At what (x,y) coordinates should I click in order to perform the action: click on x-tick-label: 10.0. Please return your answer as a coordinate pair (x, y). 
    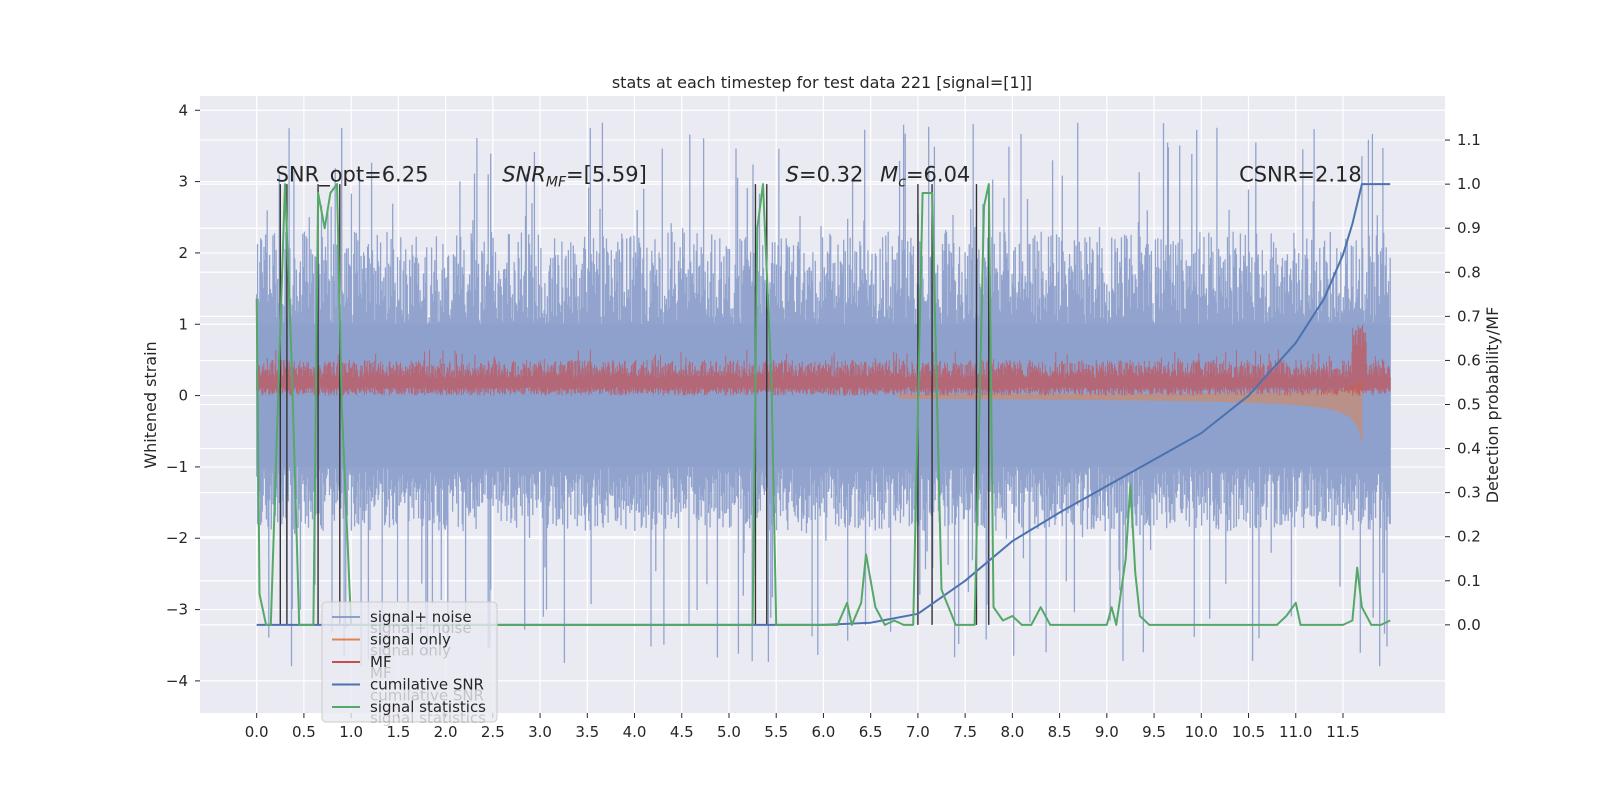
    Looking at the image, I should click on (1201, 732).